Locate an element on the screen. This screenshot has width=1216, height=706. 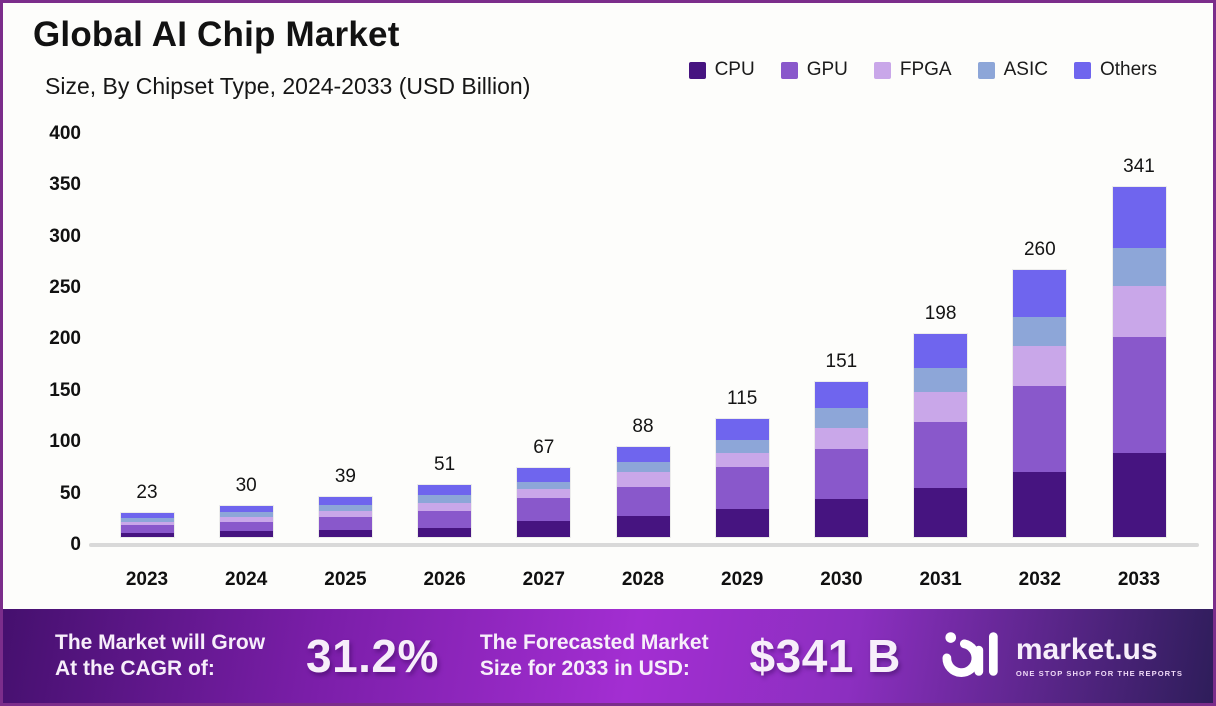
bar-2027: 67 is located at coordinates (544, 487).